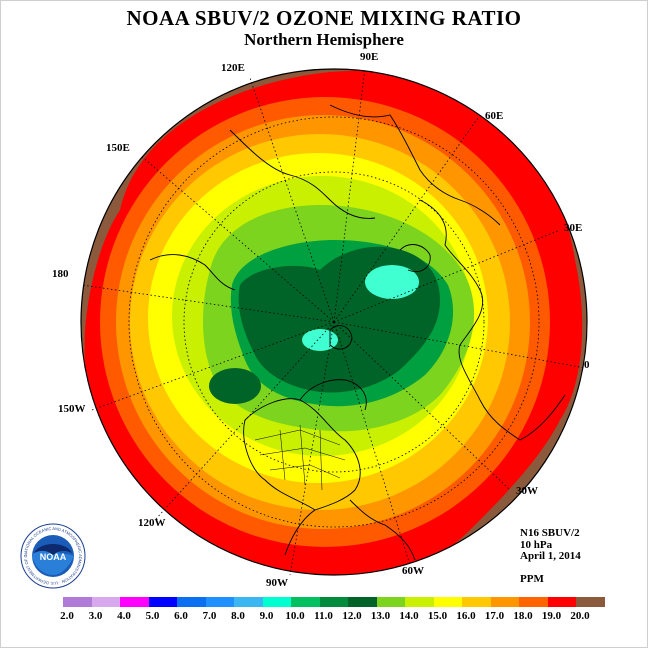 This screenshot has height=648, width=648. What do you see at coordinates (494, 616) in the screenshot?
I see `colorbar-tick-label: 17.0` at bounding box center [494, 616].